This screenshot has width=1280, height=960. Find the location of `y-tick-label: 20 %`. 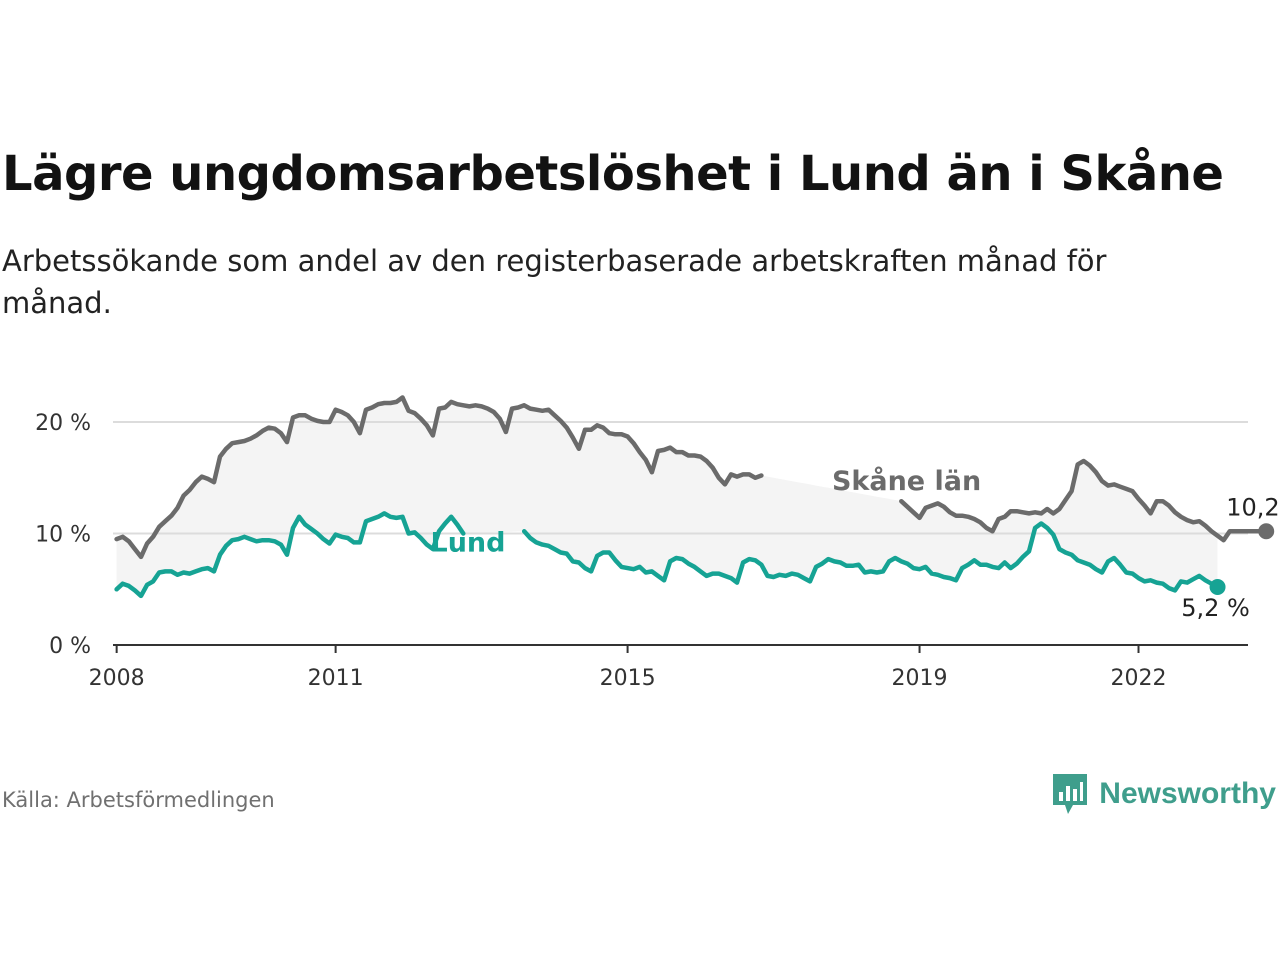

y-tick-label: 20 % is located at coordinates (63, 423).